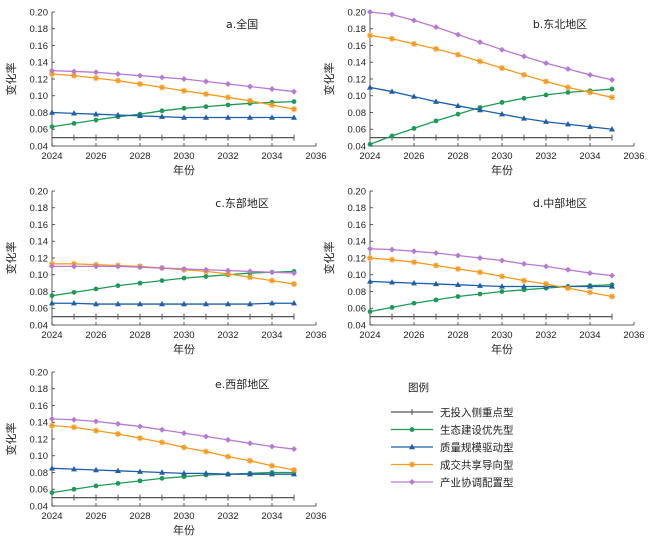  What do you see at coordinates (39, 275) in the screenshot?
I see `y-tick-label: 0.10` at bounding box center [39, 275].